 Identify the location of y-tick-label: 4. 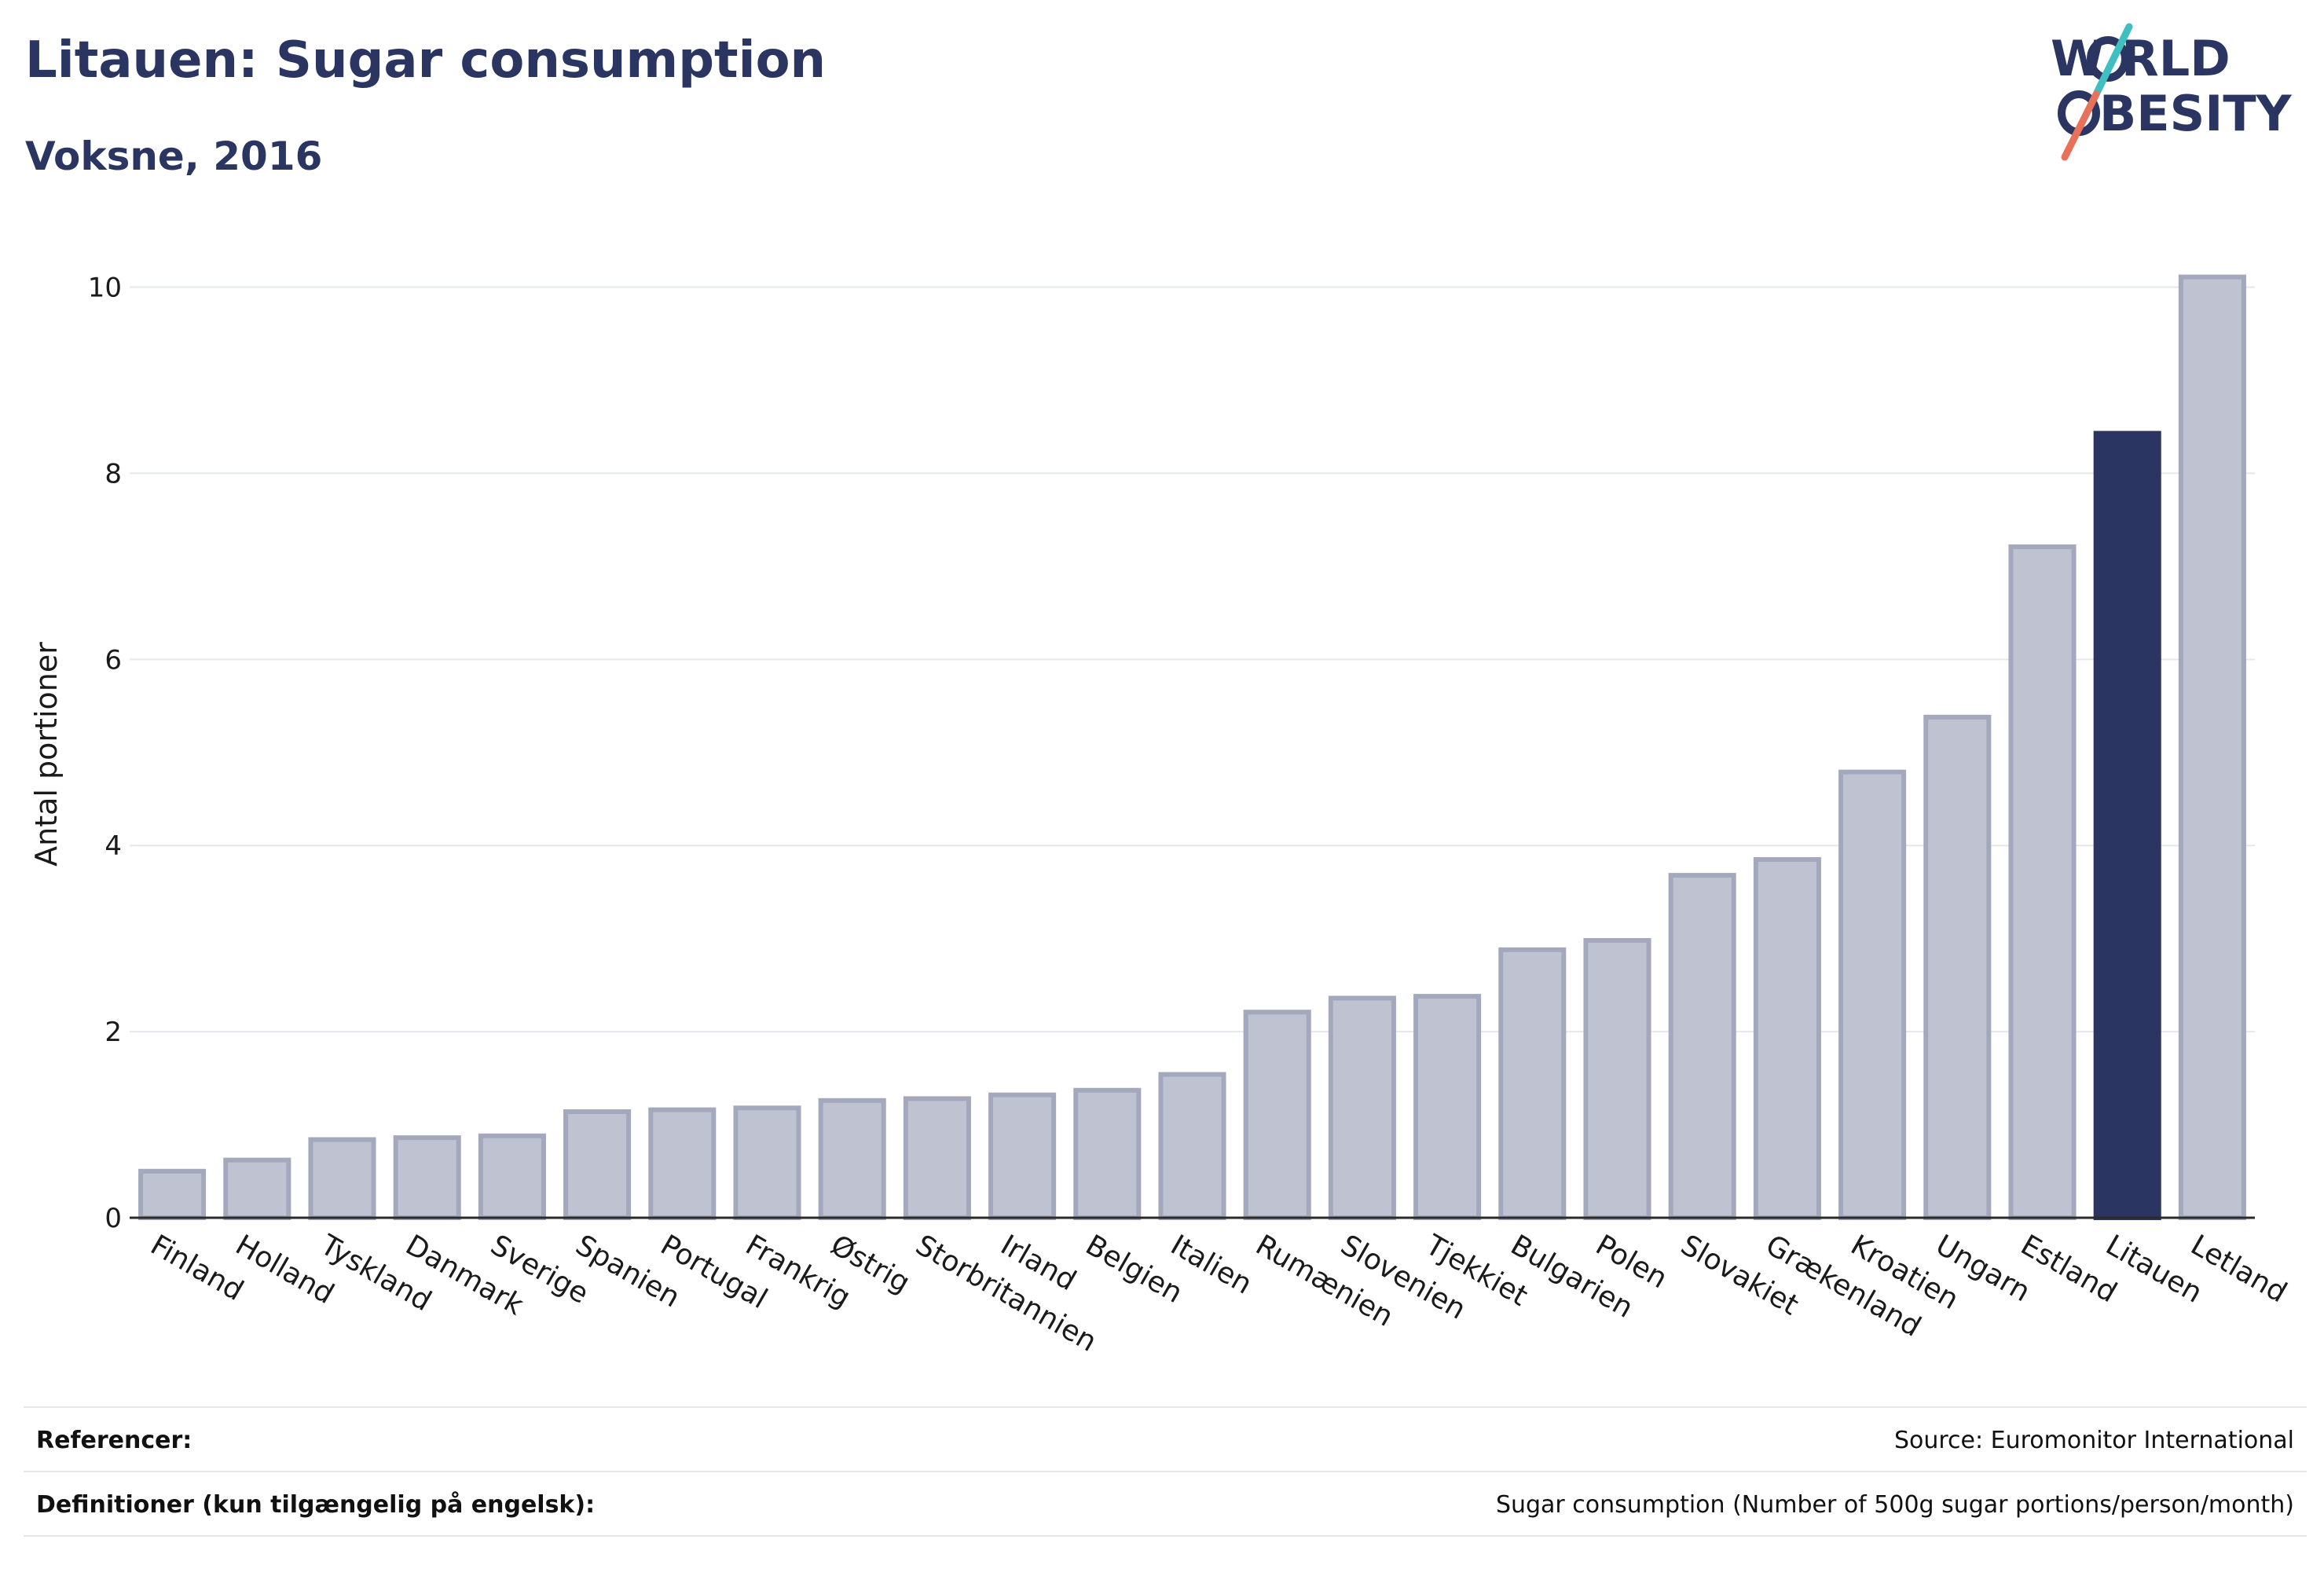
(113, 846).